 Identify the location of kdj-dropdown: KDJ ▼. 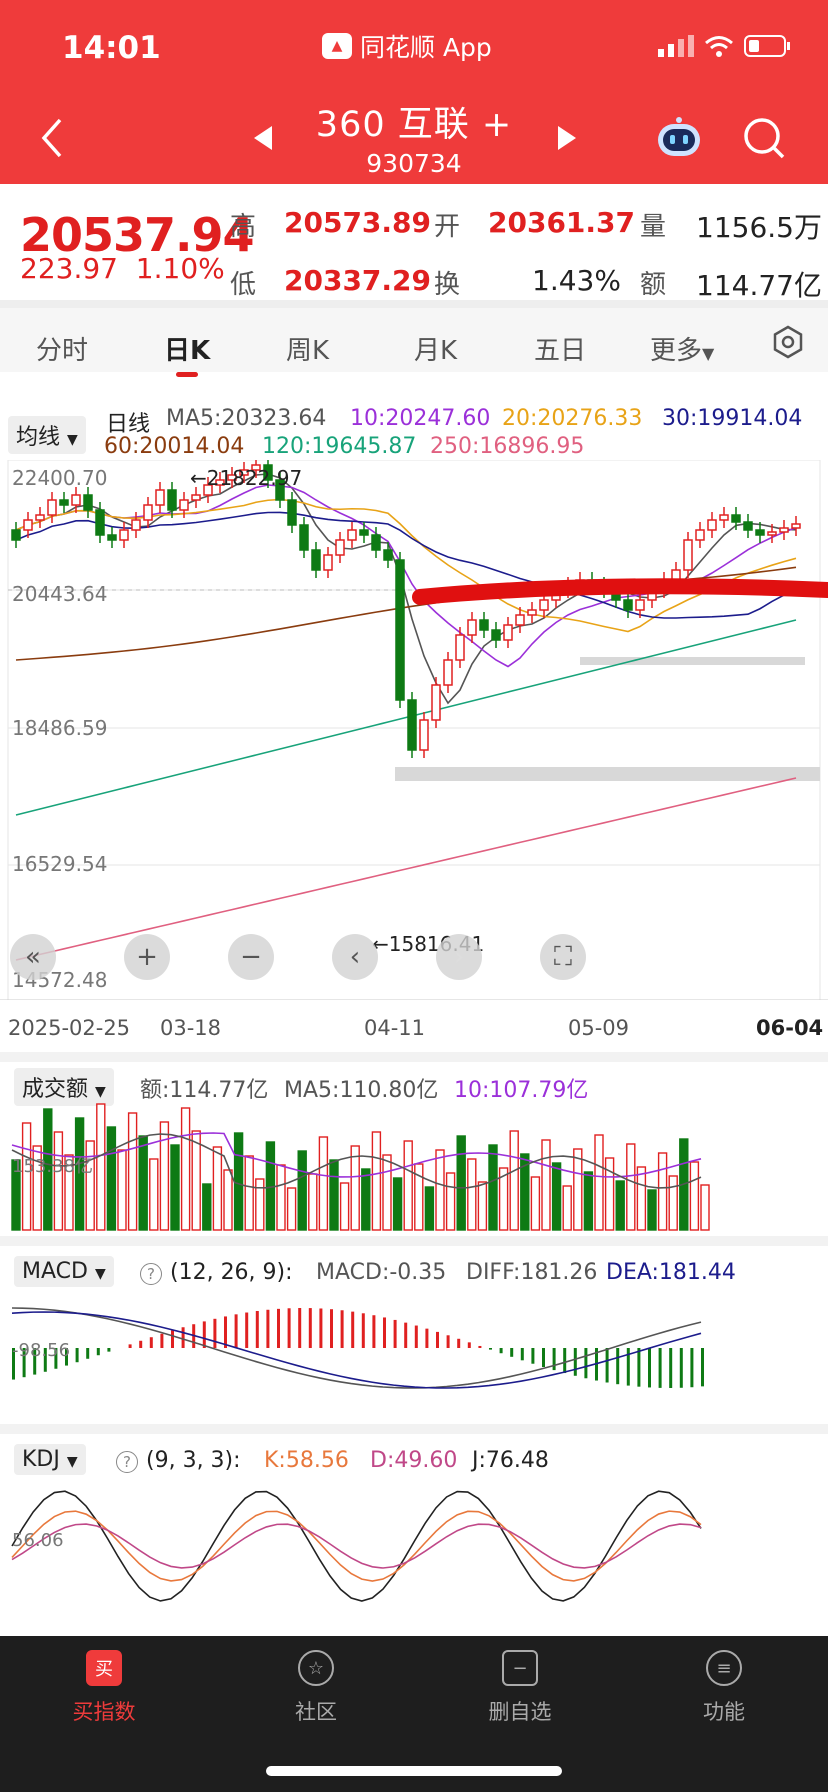
(50, 1459).